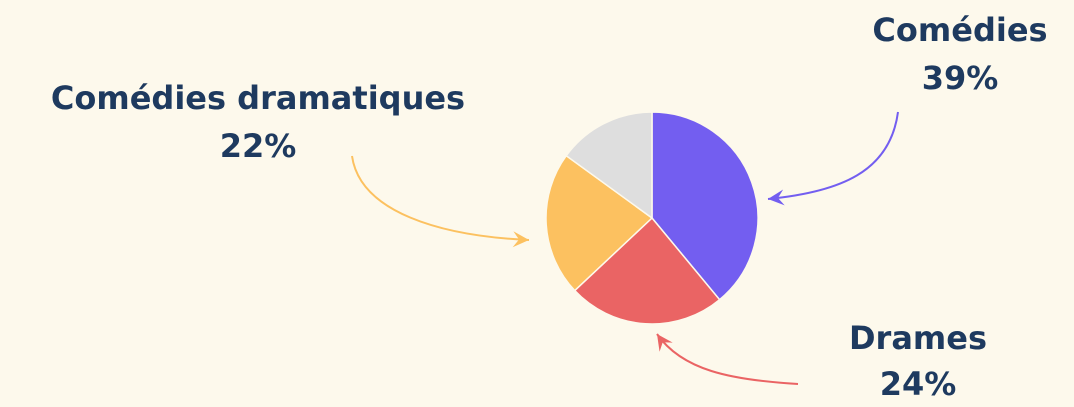  I want to click on slice-value-label: 22%, so click(258, 146).